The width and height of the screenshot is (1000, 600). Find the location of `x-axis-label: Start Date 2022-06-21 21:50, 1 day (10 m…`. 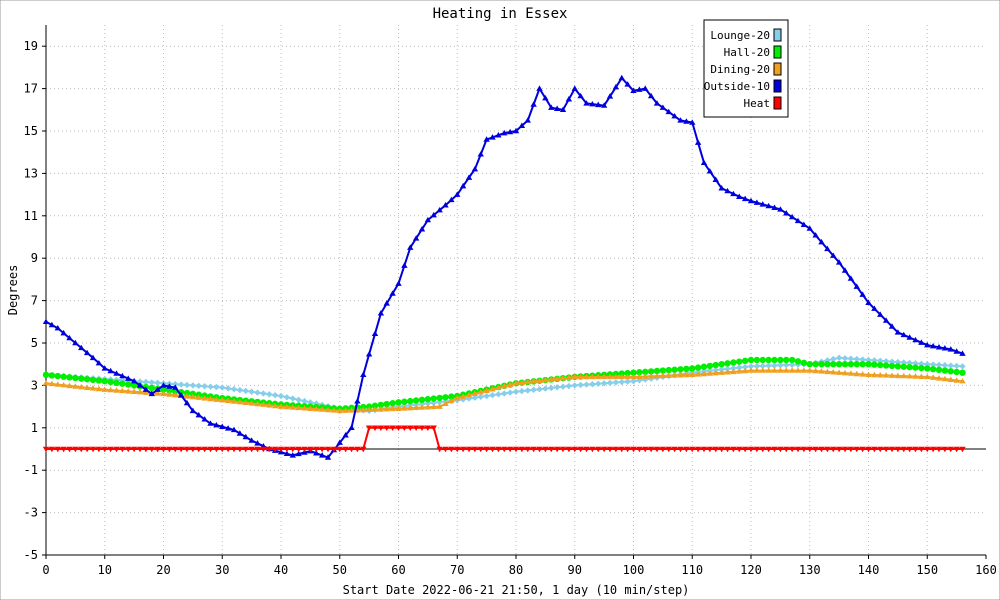

x-axis-label: Start Date 2022-06-21 21:50, 1 day (10 m… is located at coordinates (516, 590).